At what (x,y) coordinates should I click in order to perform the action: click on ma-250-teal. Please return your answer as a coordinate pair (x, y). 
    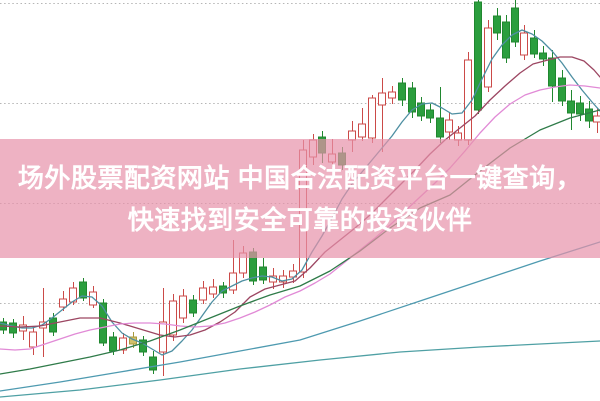
    Looking at the image, I should click on (300, 369).